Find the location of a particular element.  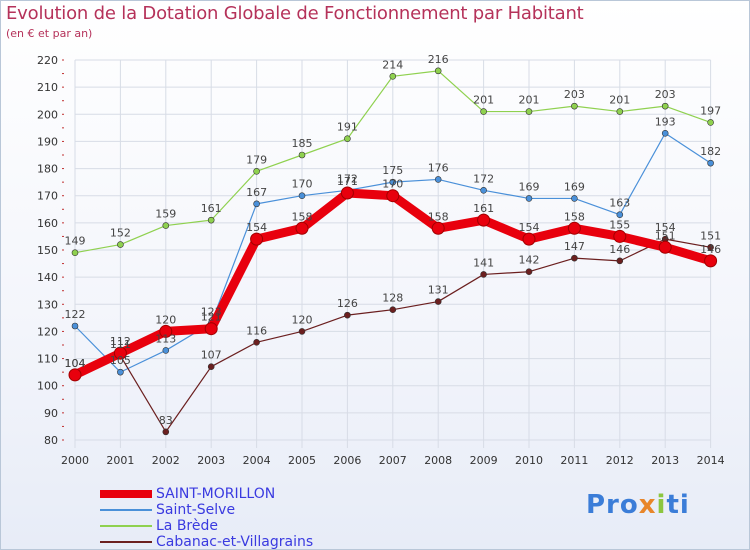

x-tick-label: 2012 is located at coordinates (620, 460).